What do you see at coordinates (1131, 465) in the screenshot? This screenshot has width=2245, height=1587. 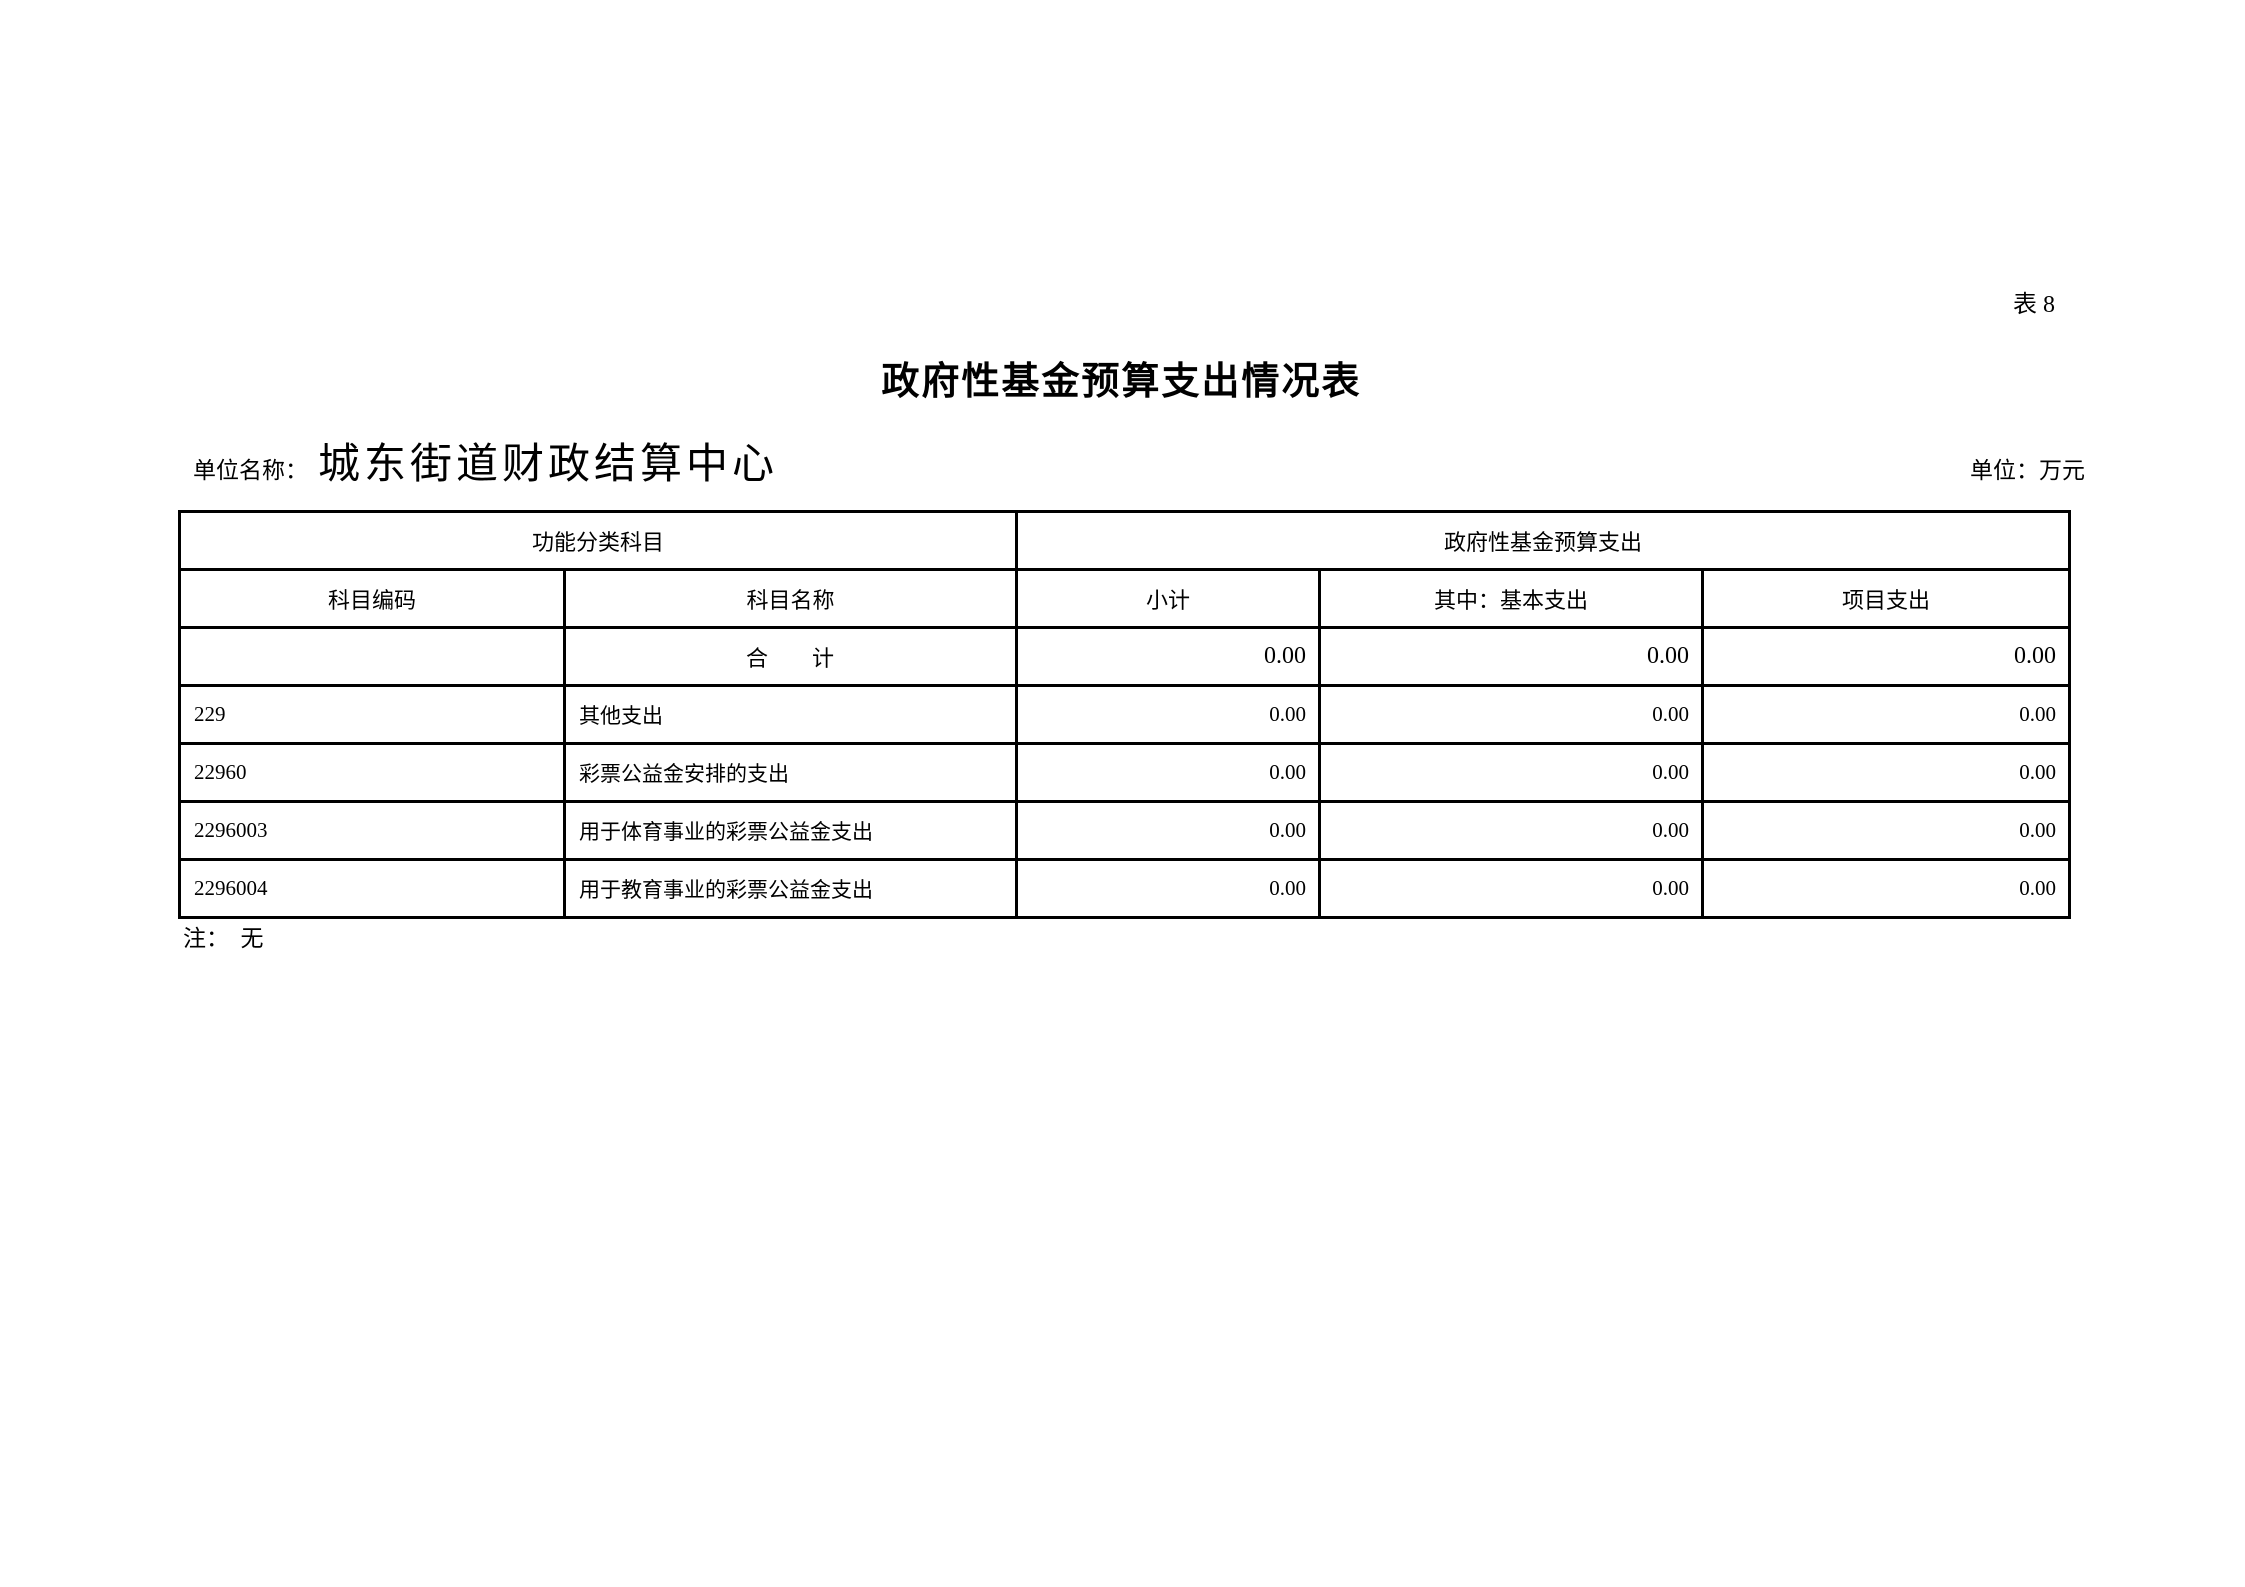 I see `meta-row: 单位名称： 城东街道财政结算中心 单位：万元` at bounding box center [1131, 465].